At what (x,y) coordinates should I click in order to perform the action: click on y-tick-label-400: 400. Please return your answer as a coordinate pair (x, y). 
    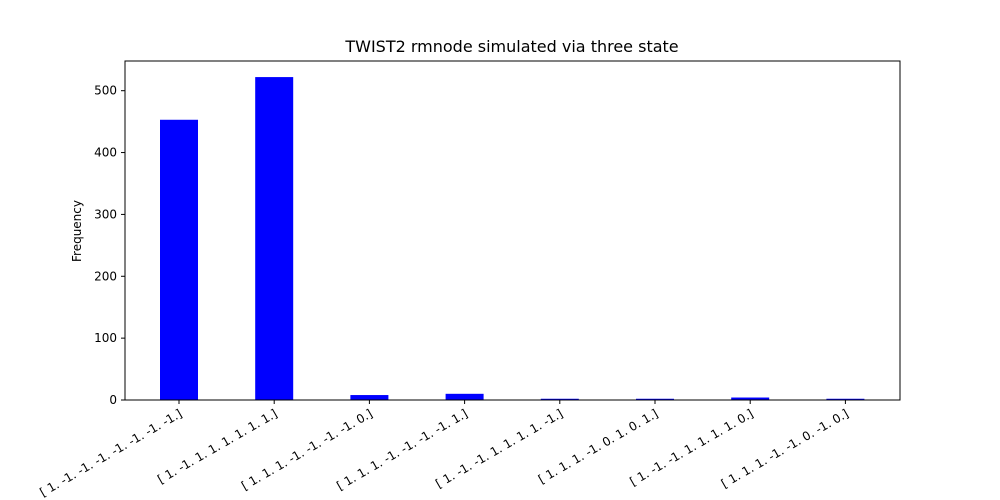
    Looking at the image, I should click on (105, 153).